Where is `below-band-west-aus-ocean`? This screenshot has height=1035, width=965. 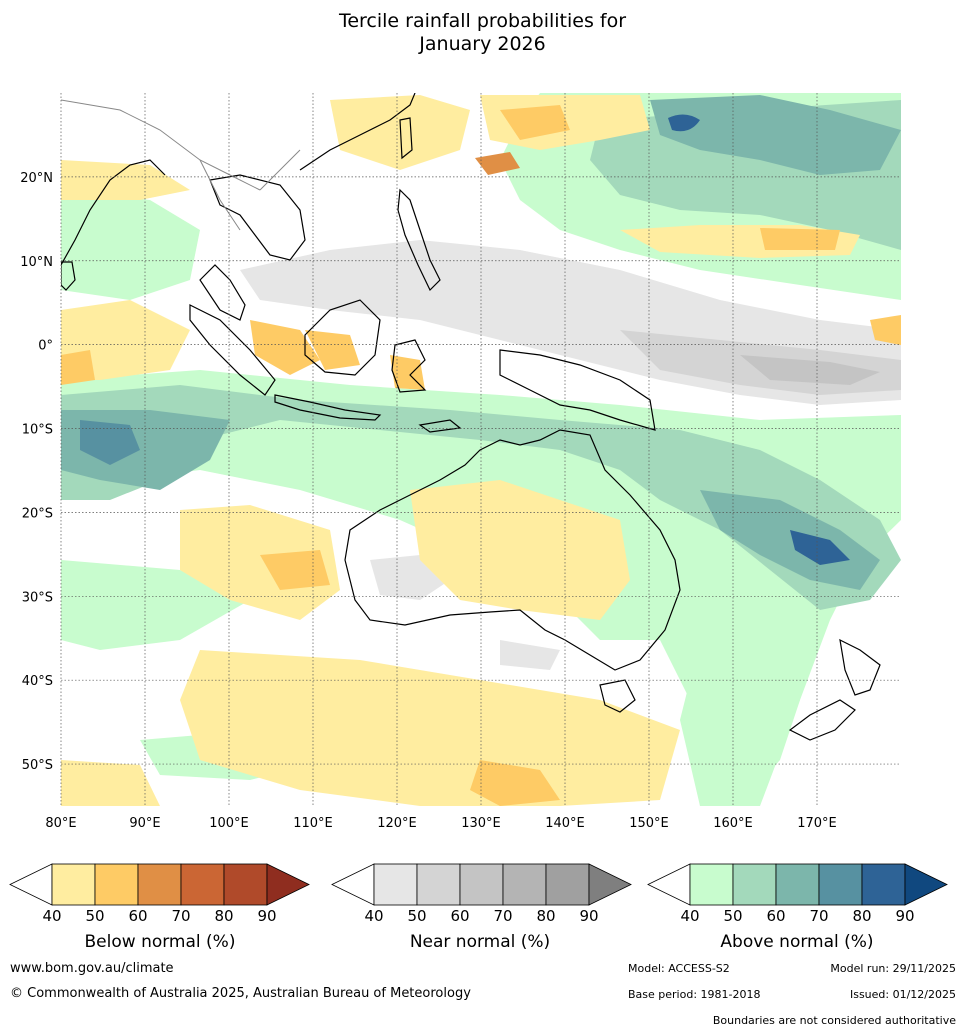 below-band-west-aus-ocean is located at coordinates (260, 562).